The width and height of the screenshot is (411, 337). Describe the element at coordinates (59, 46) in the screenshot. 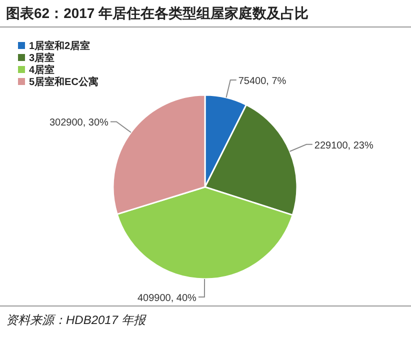

I see `legend-label: 1居室和2居室` at that location.